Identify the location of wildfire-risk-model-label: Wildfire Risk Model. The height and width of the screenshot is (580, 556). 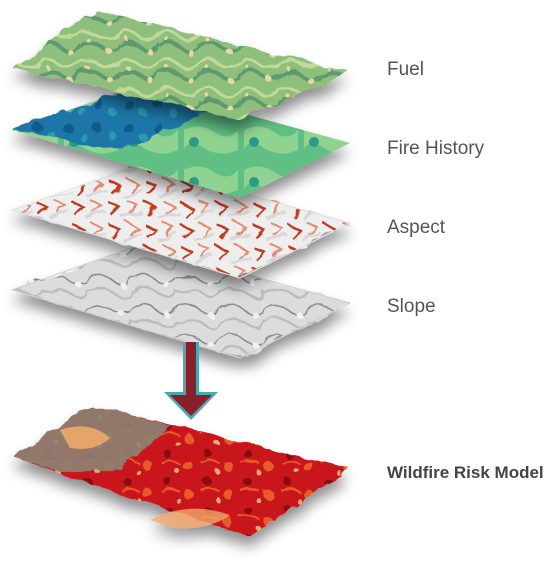
(465, 472).